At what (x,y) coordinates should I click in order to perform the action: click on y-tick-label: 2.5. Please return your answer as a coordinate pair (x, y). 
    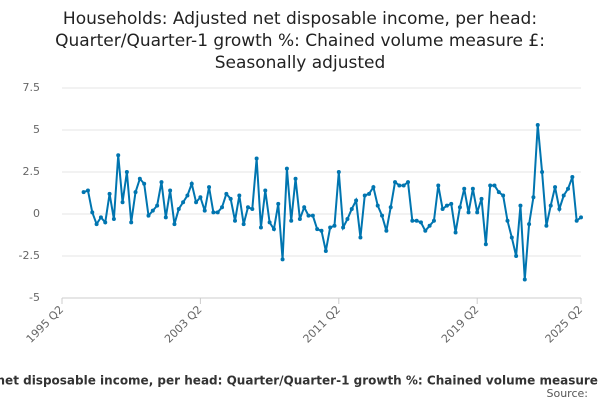
    Looking at the image, I should click on (32, 171).